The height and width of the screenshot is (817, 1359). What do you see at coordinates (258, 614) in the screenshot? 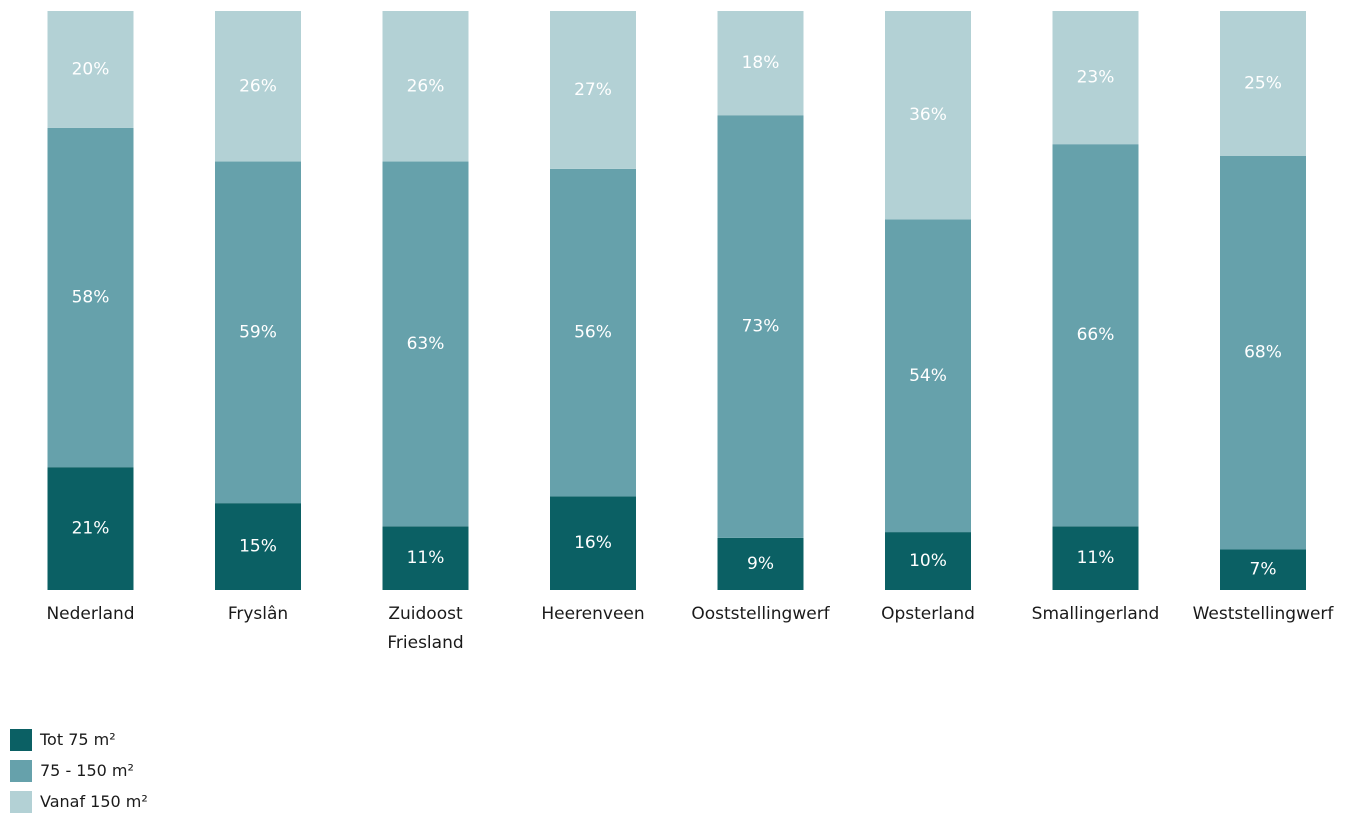
I see `category-label: Fryslân` at bounding box center [258, 614].